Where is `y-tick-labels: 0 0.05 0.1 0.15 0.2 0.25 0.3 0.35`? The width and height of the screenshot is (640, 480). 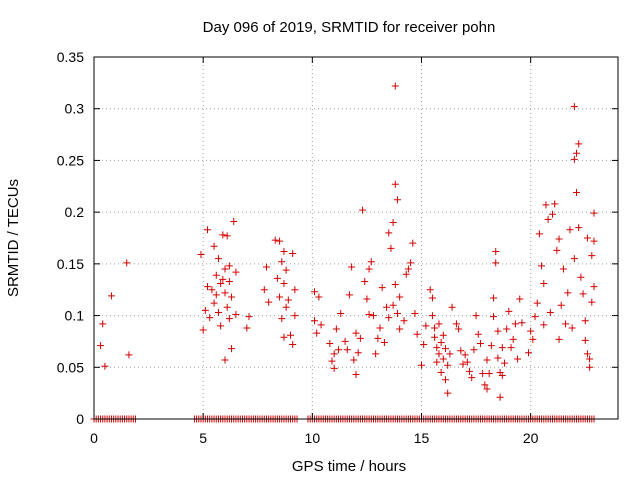 y-tick-labels: 0 0.05 0.1 0.15 0.2 0.25 0.3 0.35 is located at coordinates (70, 238).